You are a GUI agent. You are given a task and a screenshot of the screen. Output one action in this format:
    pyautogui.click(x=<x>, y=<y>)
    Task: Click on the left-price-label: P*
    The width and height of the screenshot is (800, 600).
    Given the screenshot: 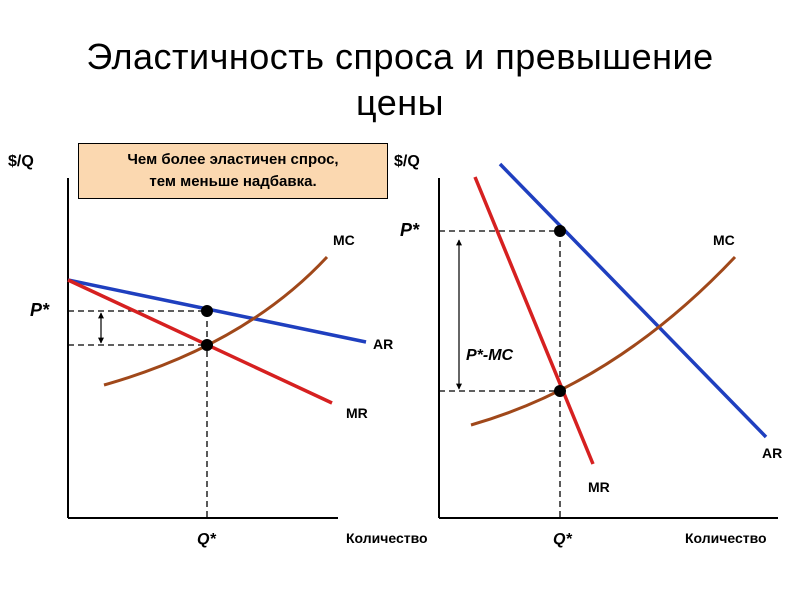 What is the action you would take?
    pyautogui.click(x=40, y=310)
    